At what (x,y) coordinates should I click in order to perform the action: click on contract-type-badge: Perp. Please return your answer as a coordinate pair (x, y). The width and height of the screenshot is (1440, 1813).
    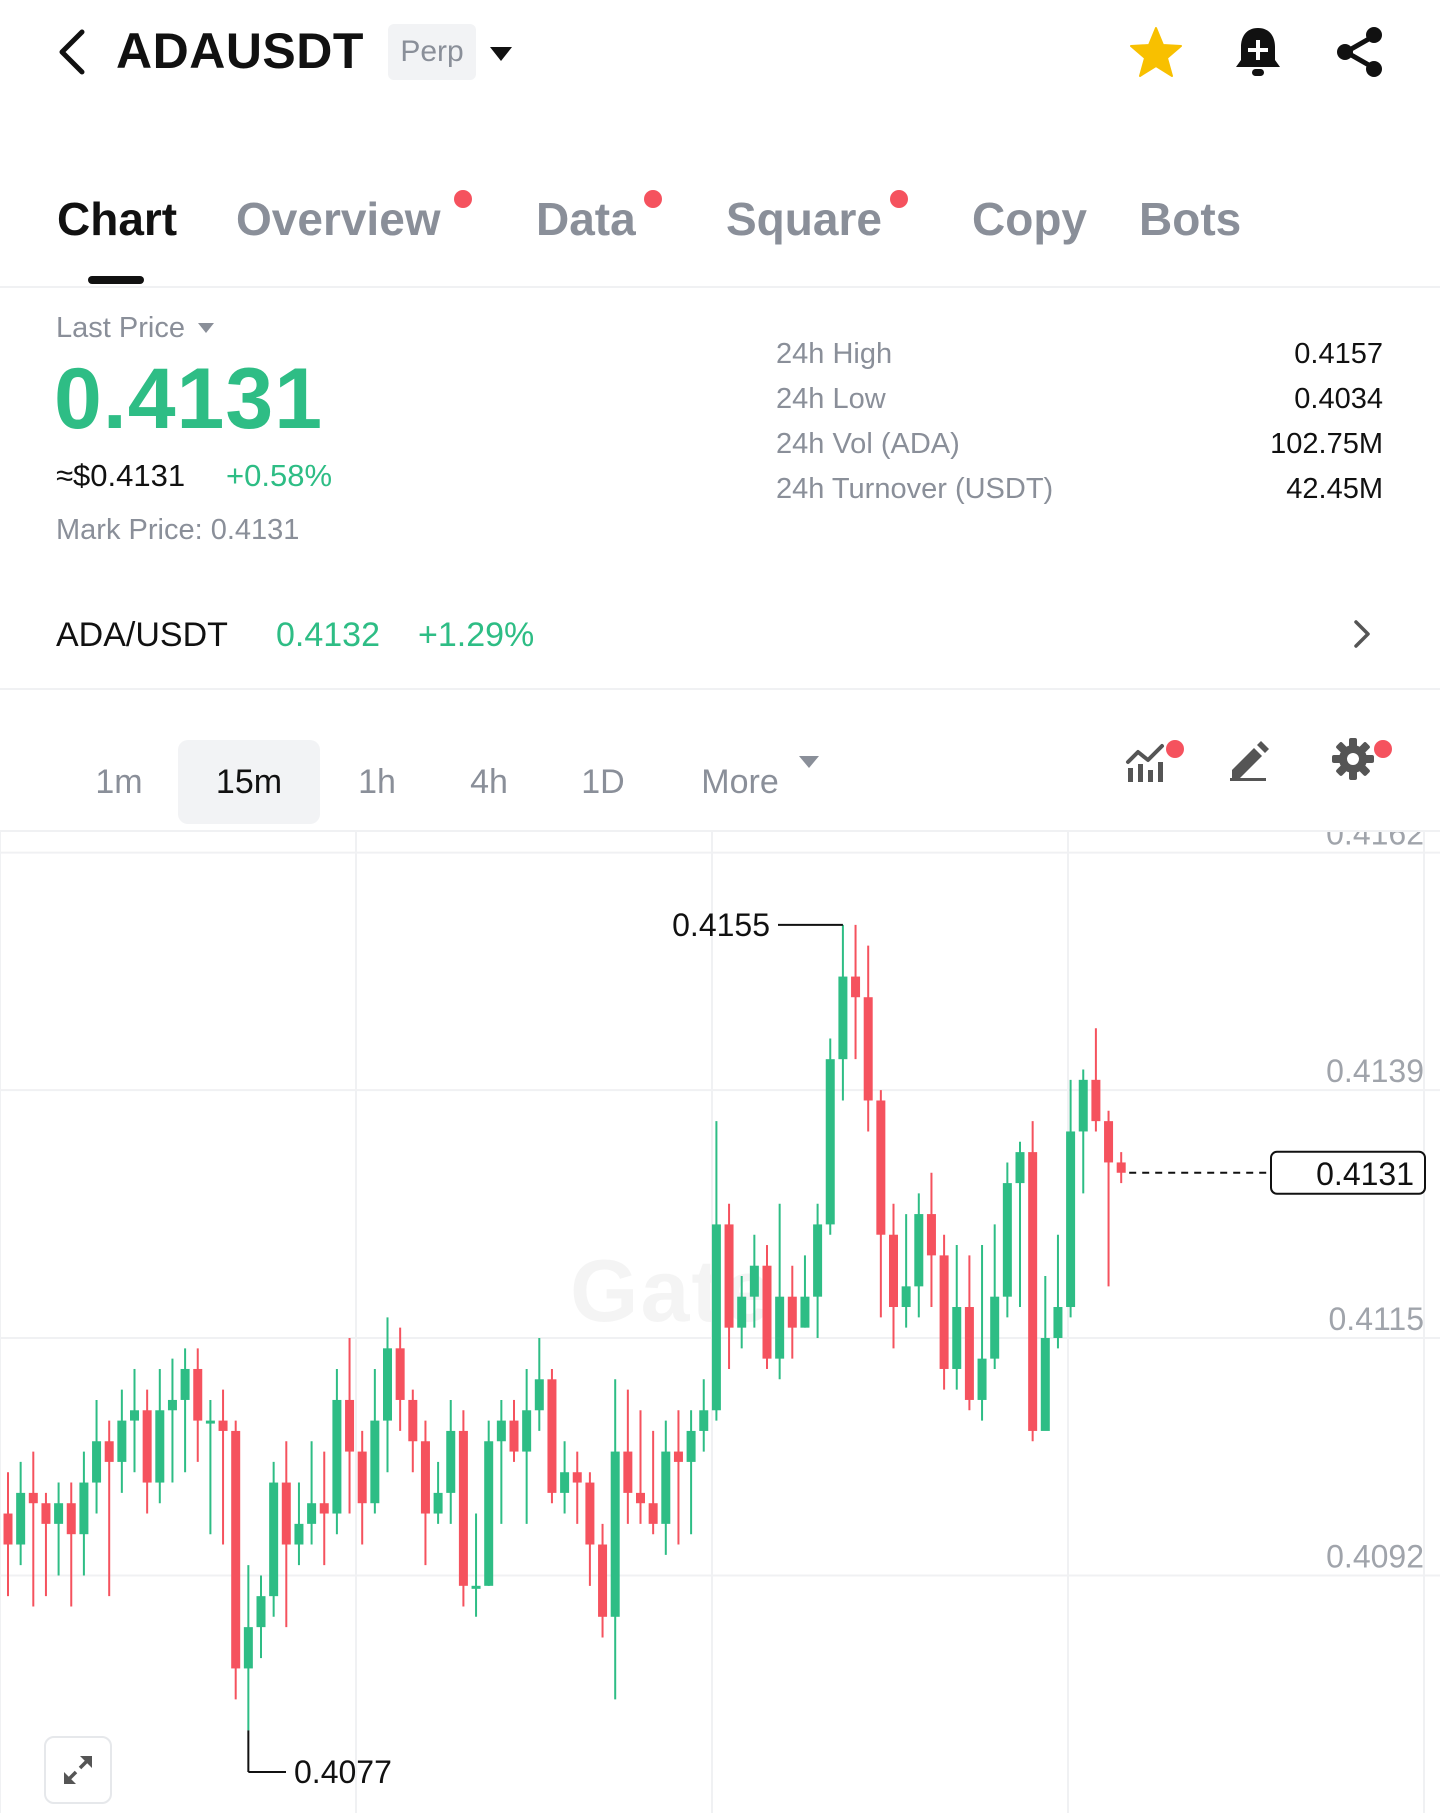
    Looking at the image, I should click on (432, 52).